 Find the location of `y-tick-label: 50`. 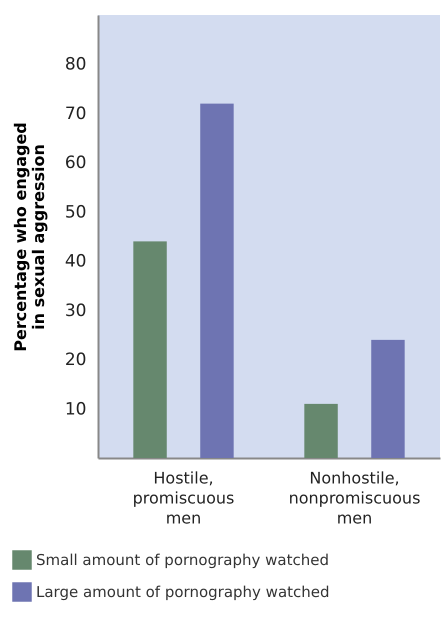

y-tick-label: 50 is located at coordinates (75, 212).